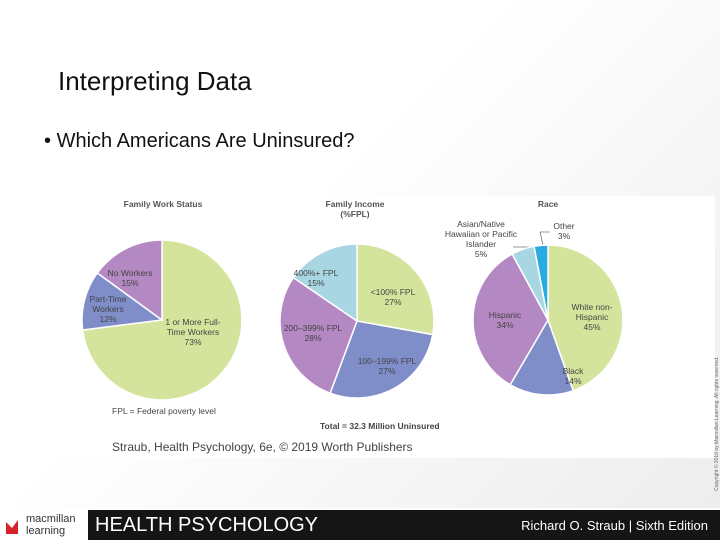 The height and width of the screenshot is (540, 720). Describe the element at coordinates (505, 315) in the screenshot. I see `category-label: Hispanic` at that location.